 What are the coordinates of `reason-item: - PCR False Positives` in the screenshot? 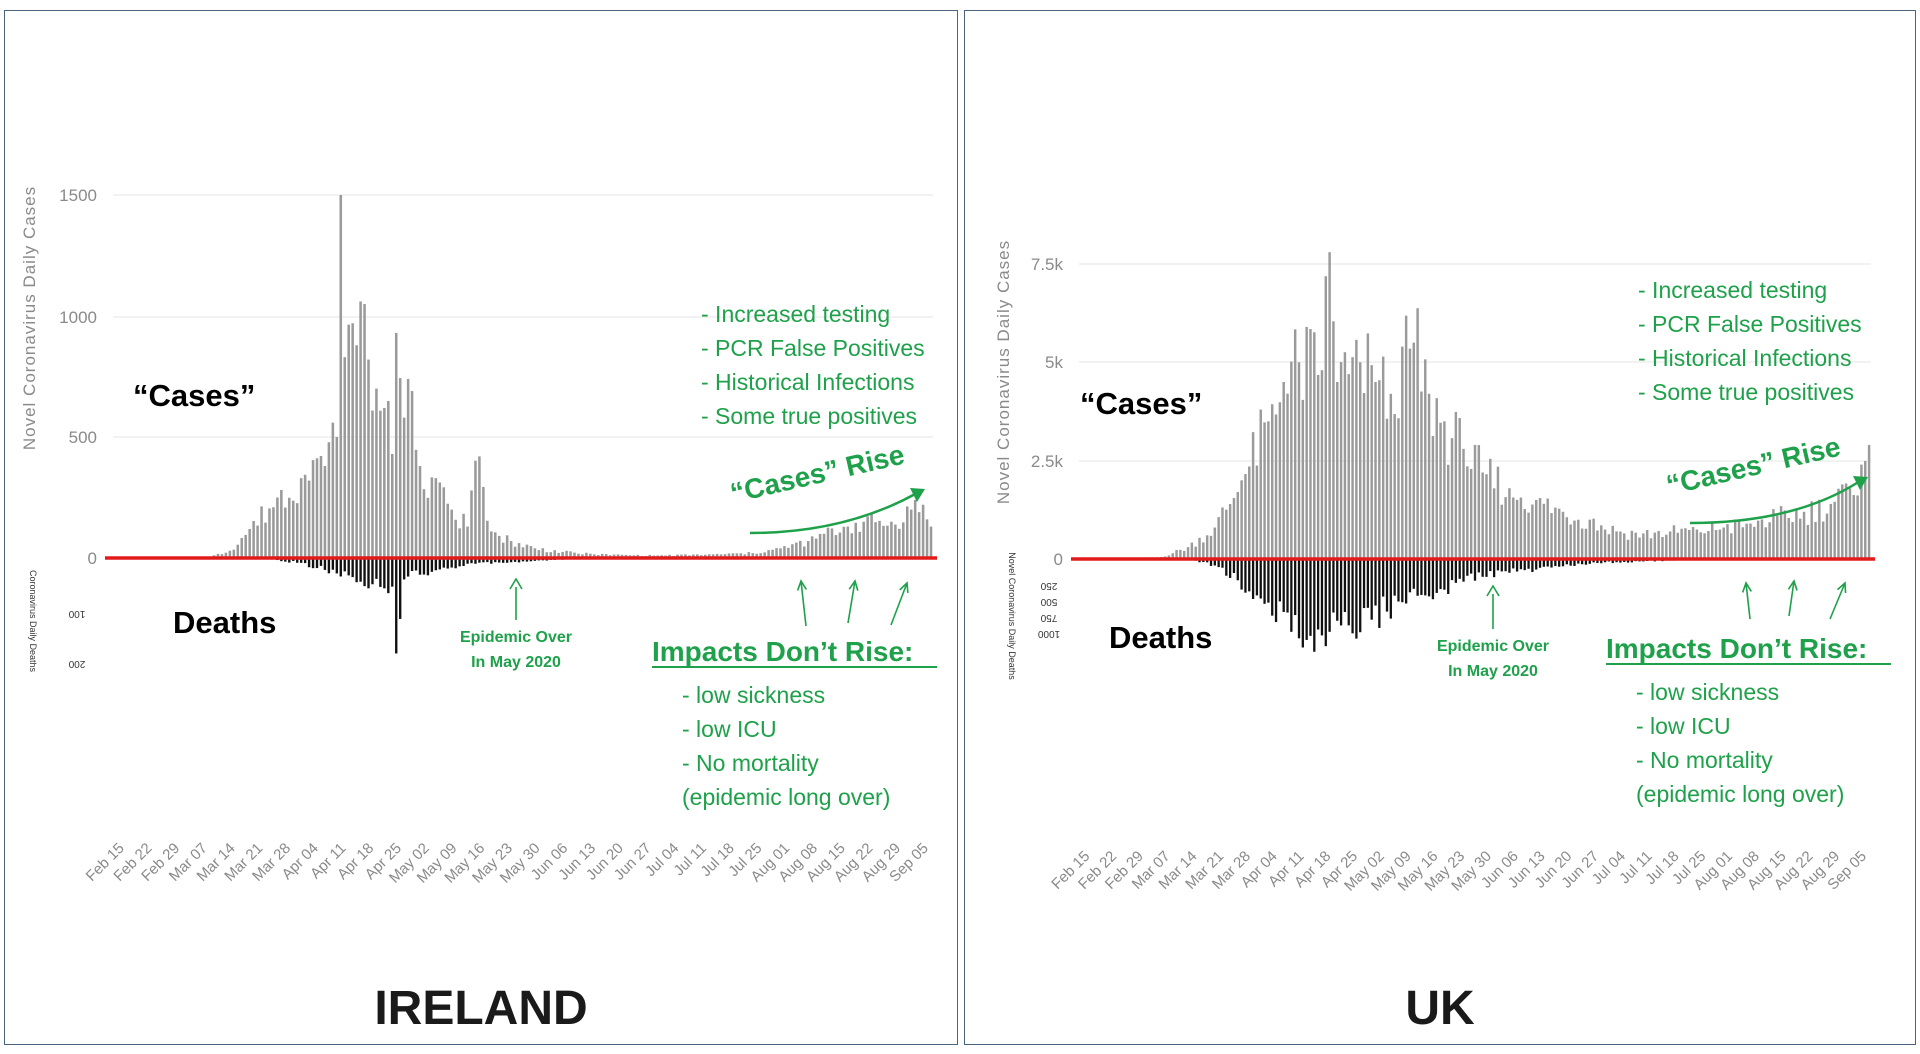 It's located at (813, 348).